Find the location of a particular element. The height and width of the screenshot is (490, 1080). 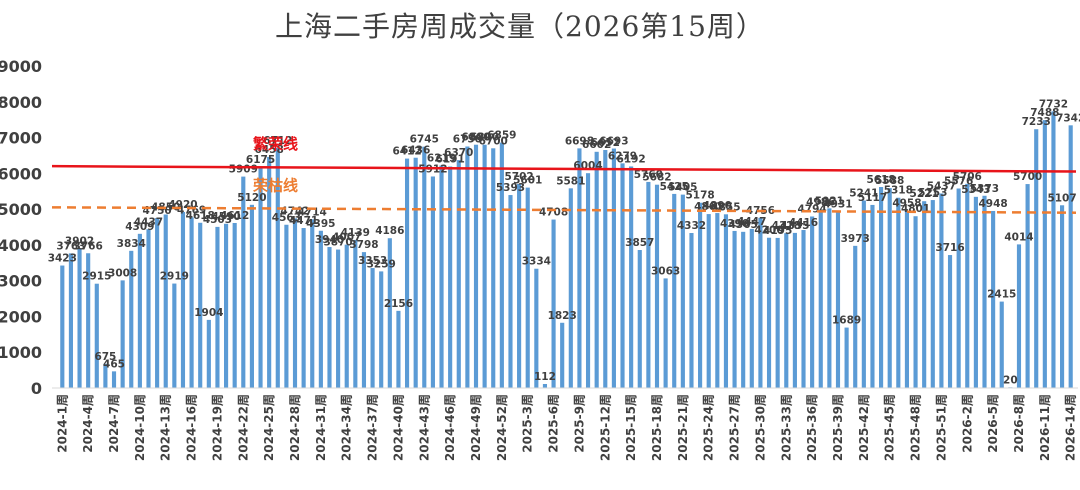

data-label: 4365 is located at coordinates (743, 225).